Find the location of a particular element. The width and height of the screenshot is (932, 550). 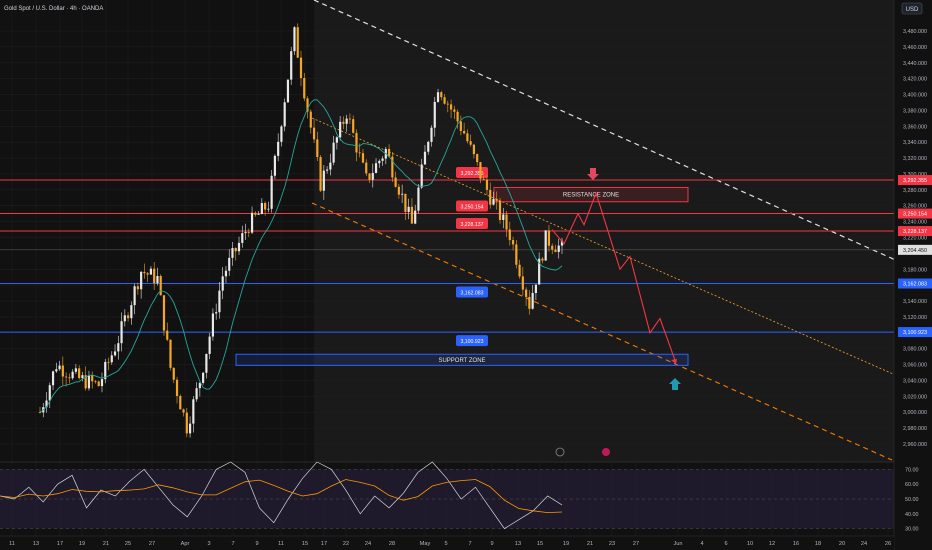

y-tick-9: 3,140.000 is located at coordinates (915, 302).